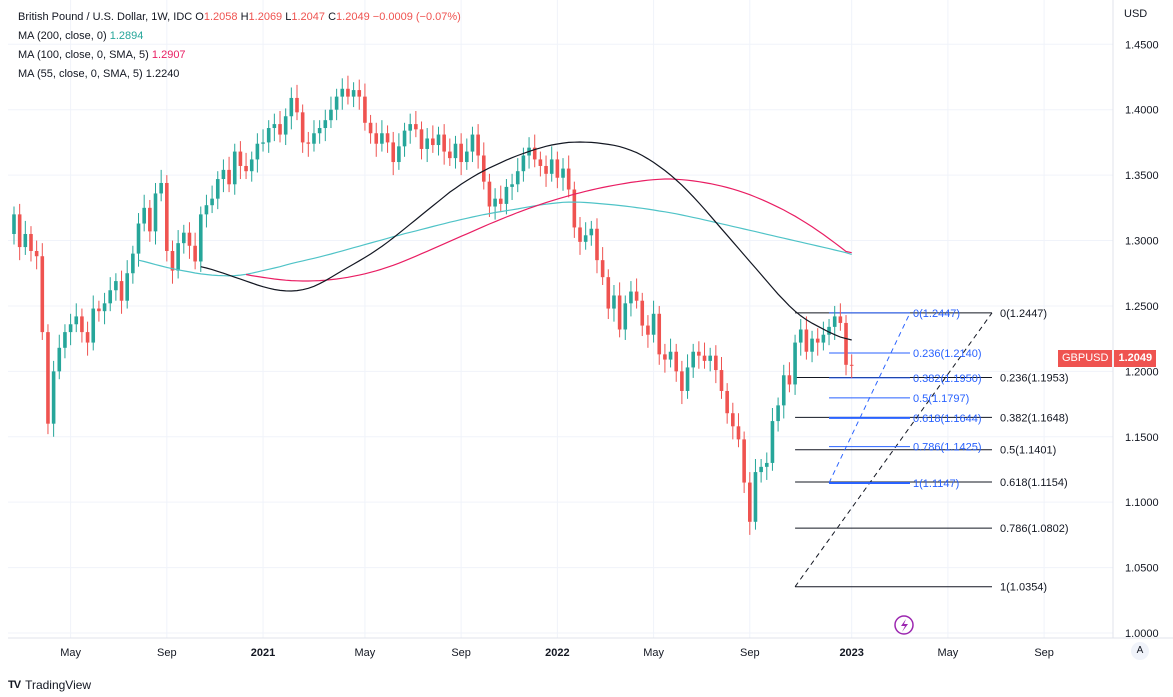 Image resolution: width=1173 pixels, height=697 pixels. Describe the element at coordinates (904, 625) in the screenshot. I see `event-icon` at that location.